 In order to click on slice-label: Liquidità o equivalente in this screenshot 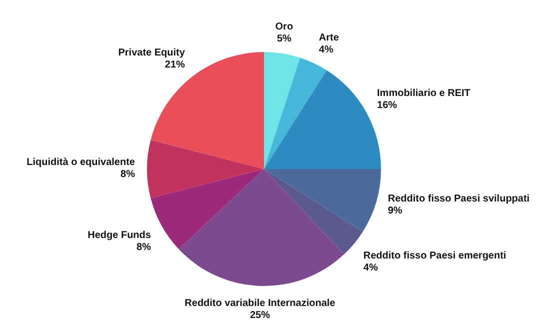, I will do `click(81, 162)`.